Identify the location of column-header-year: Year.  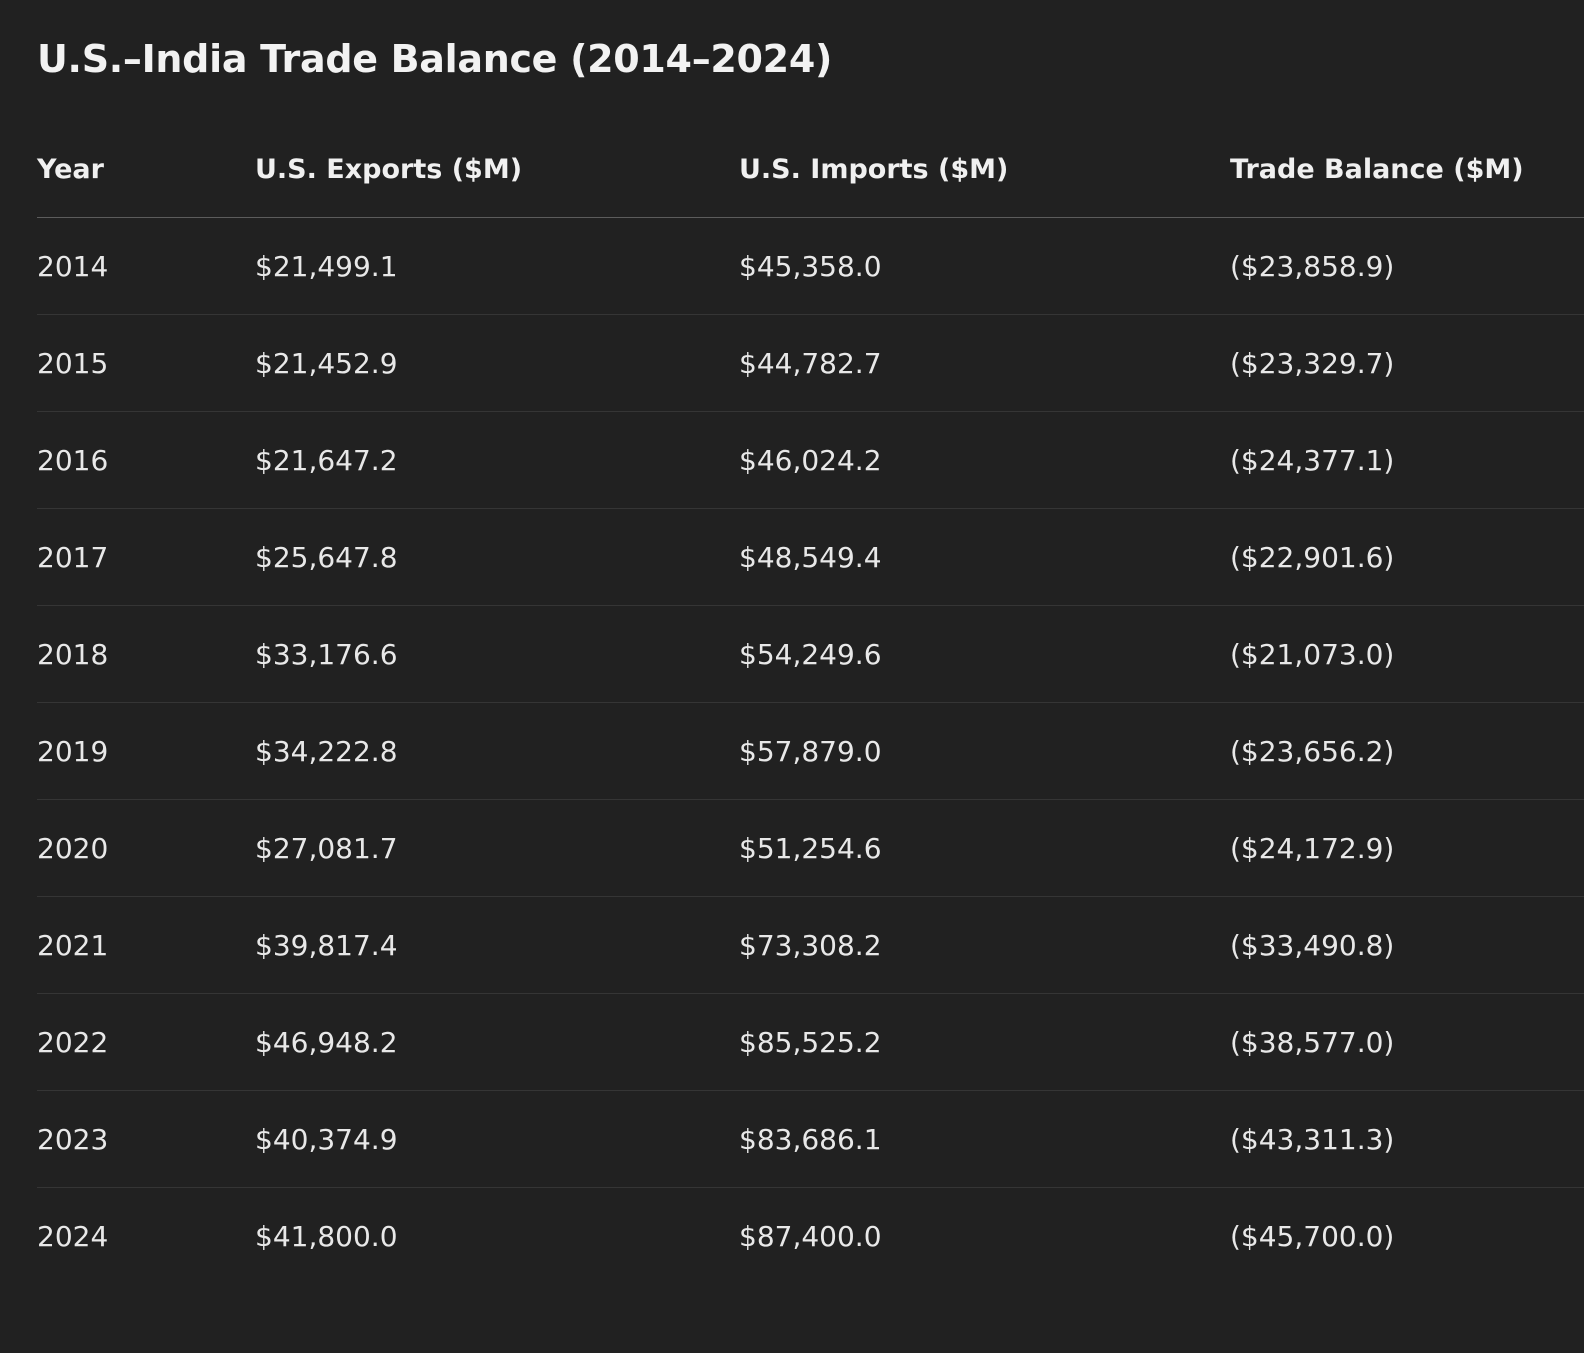
(146, 169).